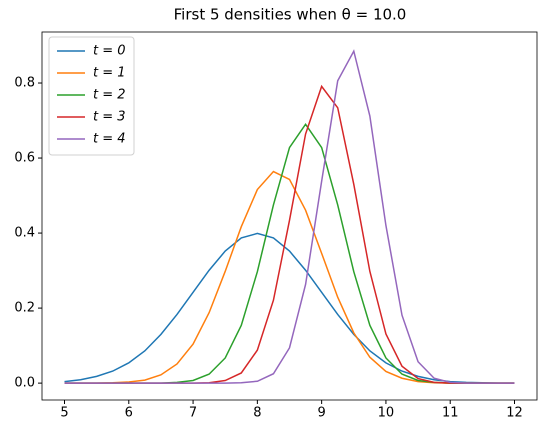  I want to click on x-tick-label: 7, so click(193, 413).